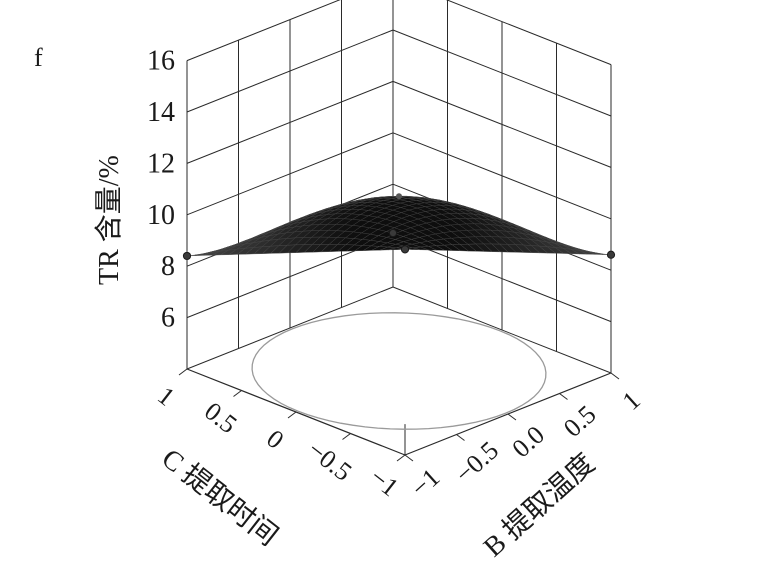  Describe the element at coordinates (631, 401) in the screenshot. I see `y-tick-label: 1` at that location.